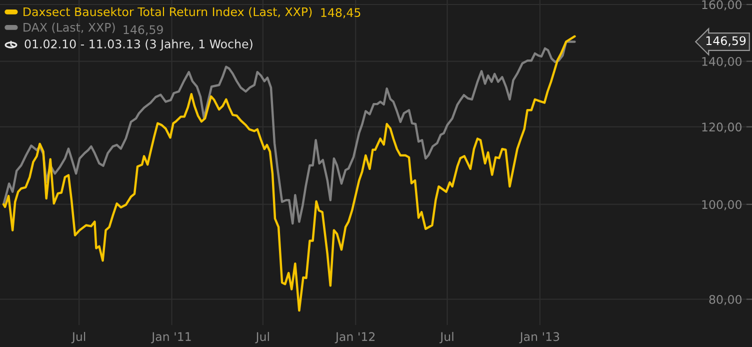  I want to click on text: 01.02.10 - 11.03.13 (3 Jahre, 1 Woche), so click(138, 45).